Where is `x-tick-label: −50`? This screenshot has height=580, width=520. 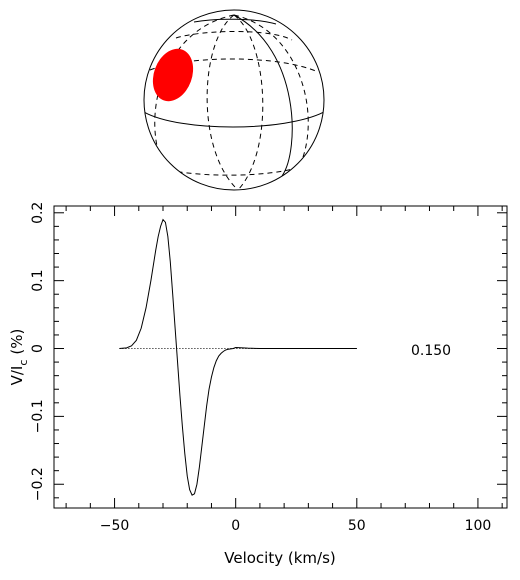 x-tick-label: −50 is located at coordinates (115, 526).